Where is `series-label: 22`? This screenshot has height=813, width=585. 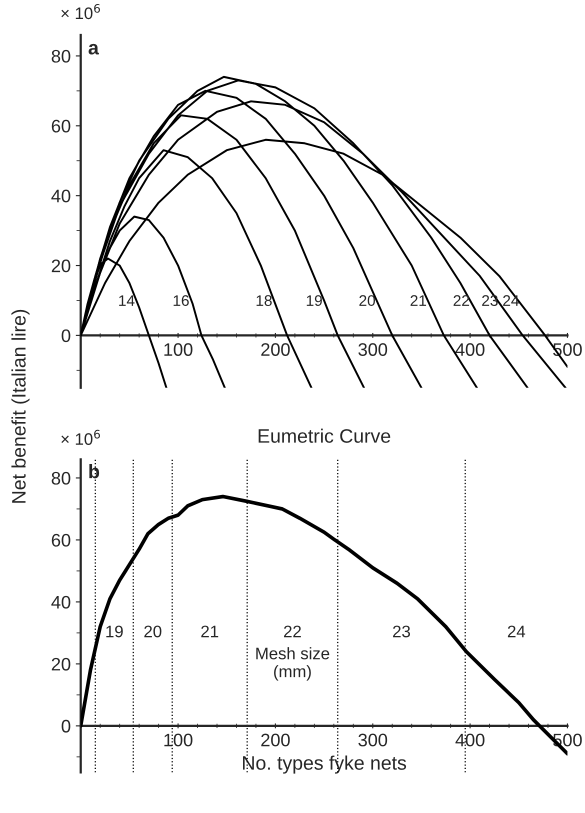 series-label: 22 is located at coordinates (462, 300).